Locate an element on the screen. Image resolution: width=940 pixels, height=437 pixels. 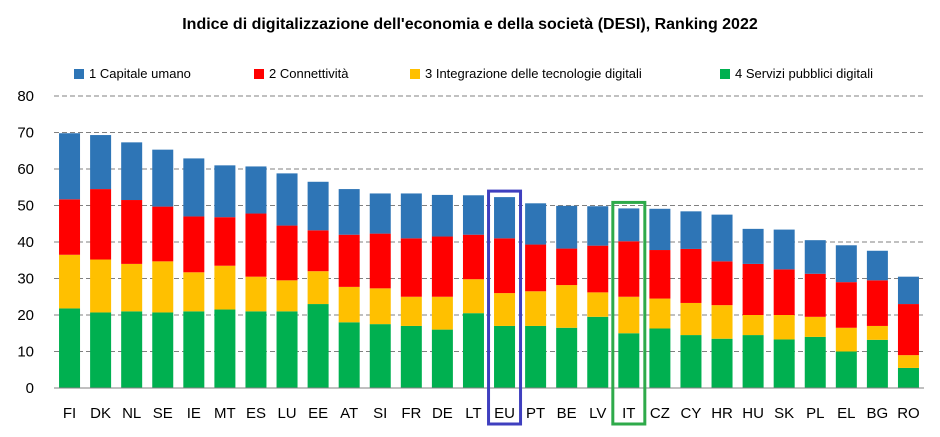
x-tick-label-el: EL is located at coordinates (846, 413).